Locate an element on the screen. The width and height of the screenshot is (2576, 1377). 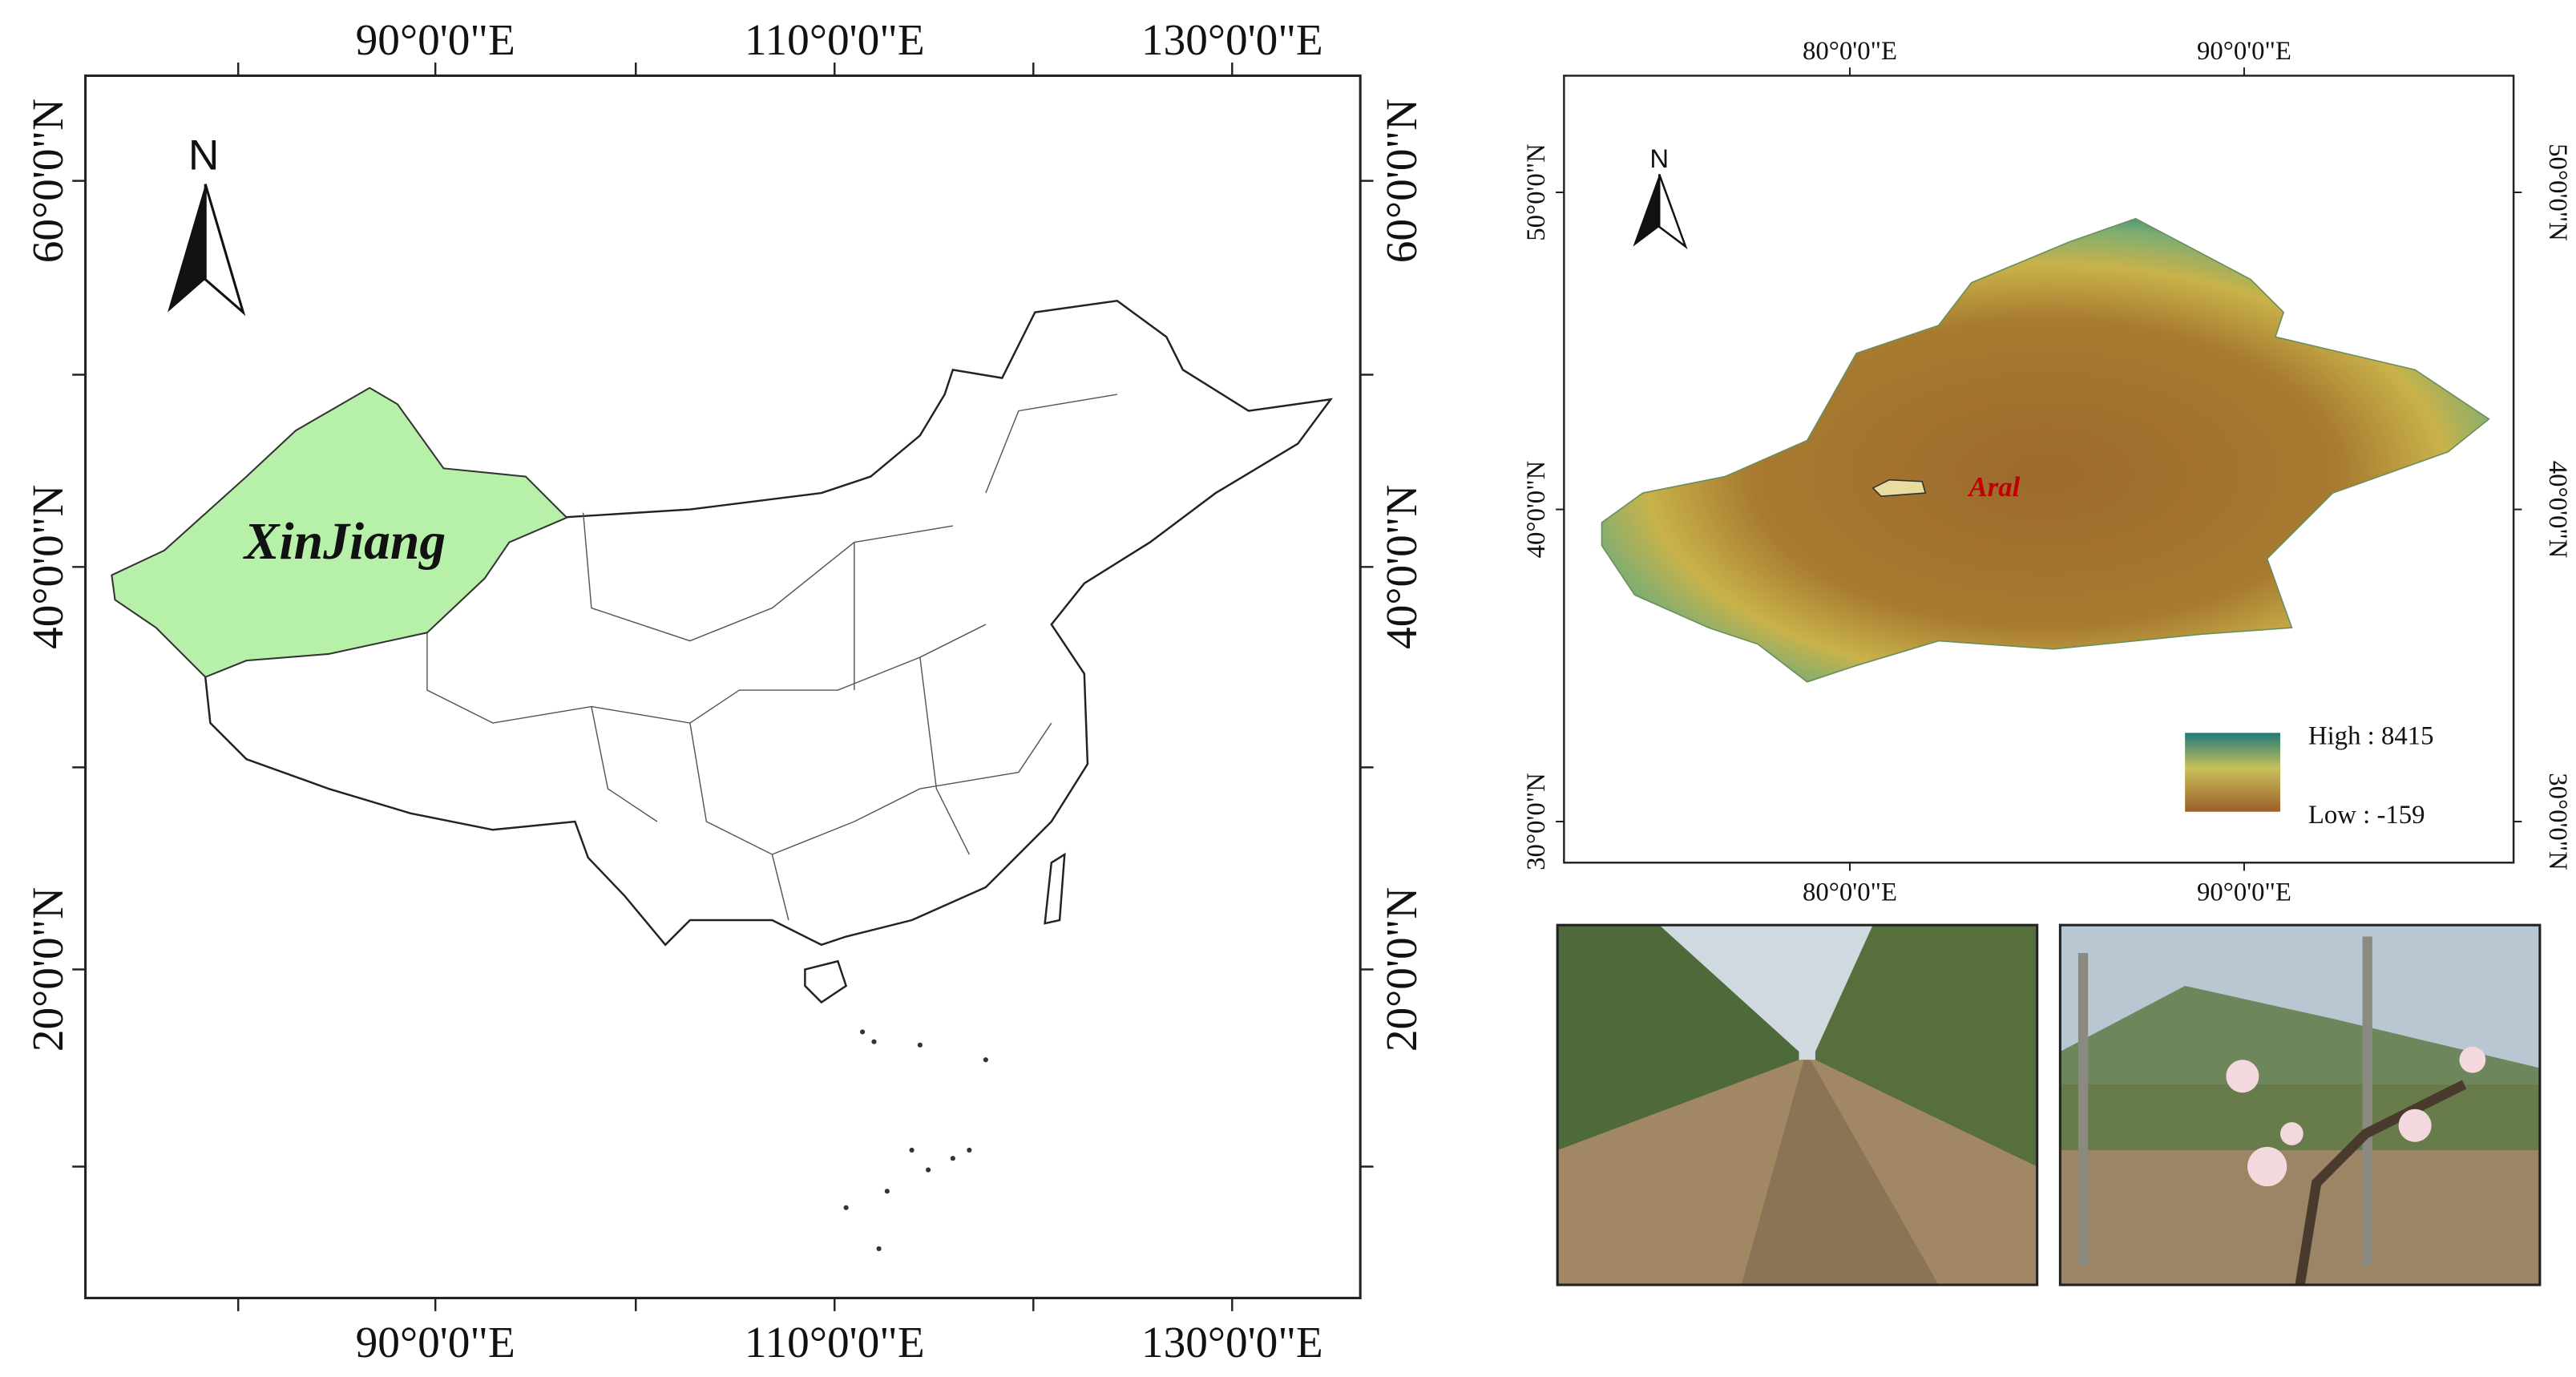
dem-relief is located at coordinates (2045, 450).